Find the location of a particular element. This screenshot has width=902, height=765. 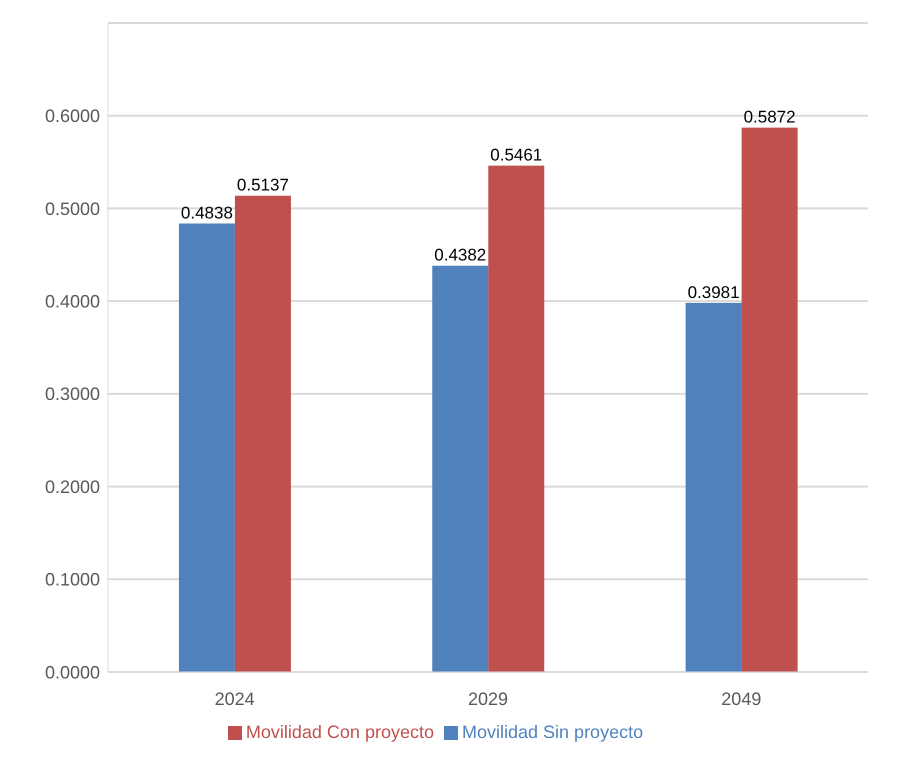

legend-label: Movilidad Sin proyecto is located at coordinates (553, 732).